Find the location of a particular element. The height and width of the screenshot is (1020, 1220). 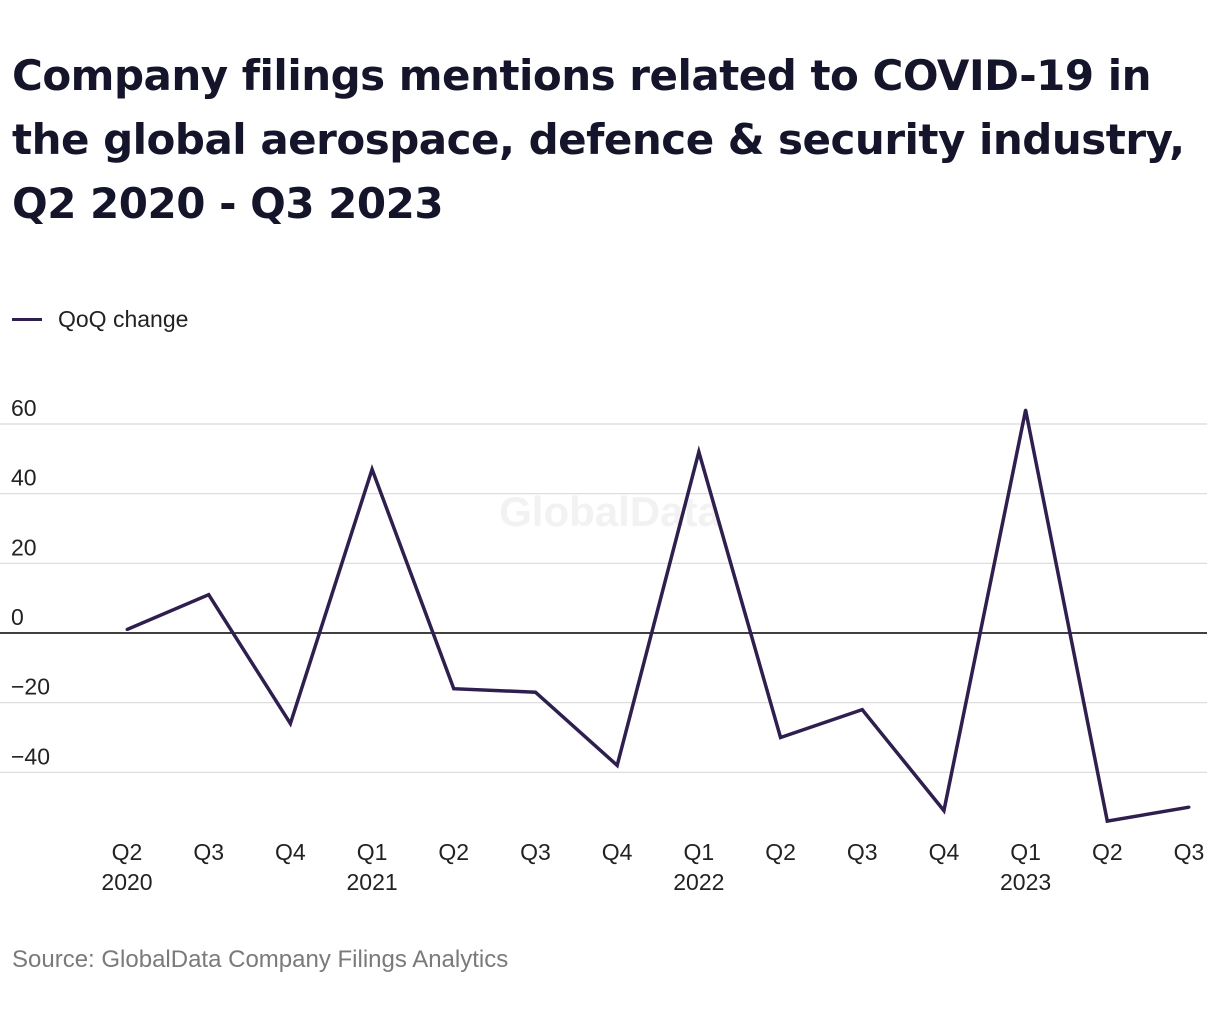

legend-label: QoQ change is located at coordinates (123, 319).